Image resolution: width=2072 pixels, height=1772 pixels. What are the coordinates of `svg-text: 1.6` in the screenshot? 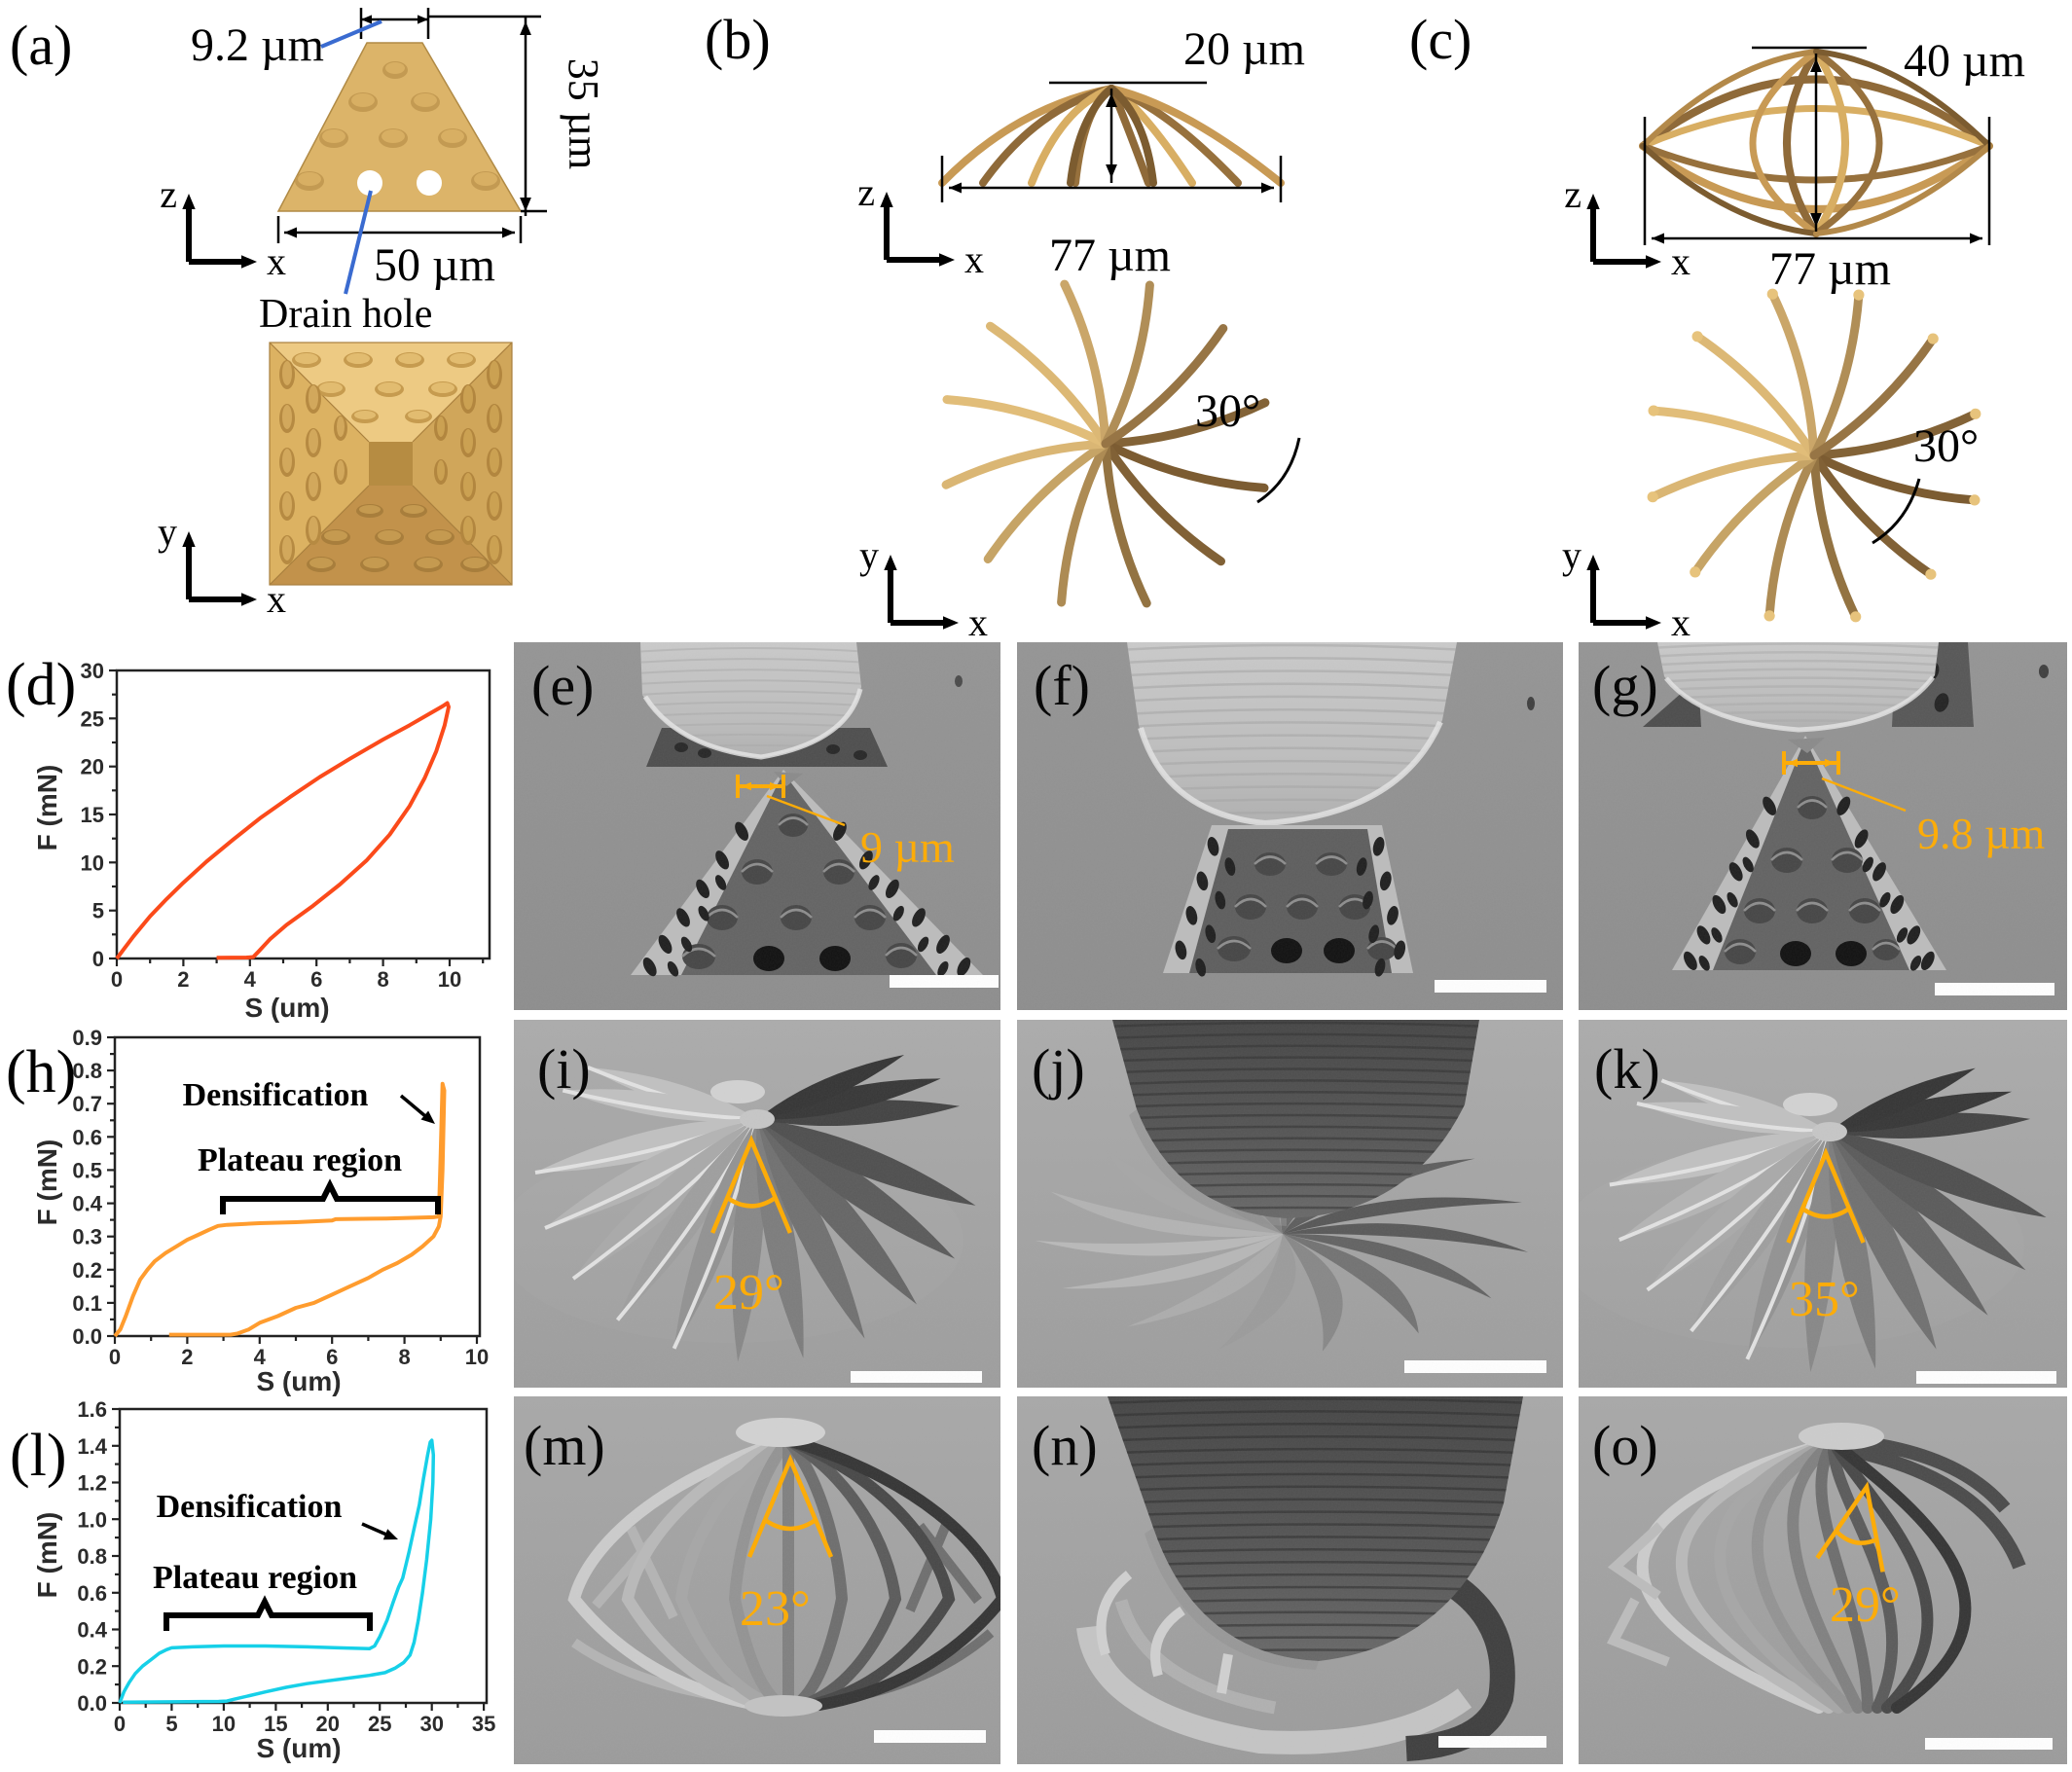 It's located at (92, 1410).